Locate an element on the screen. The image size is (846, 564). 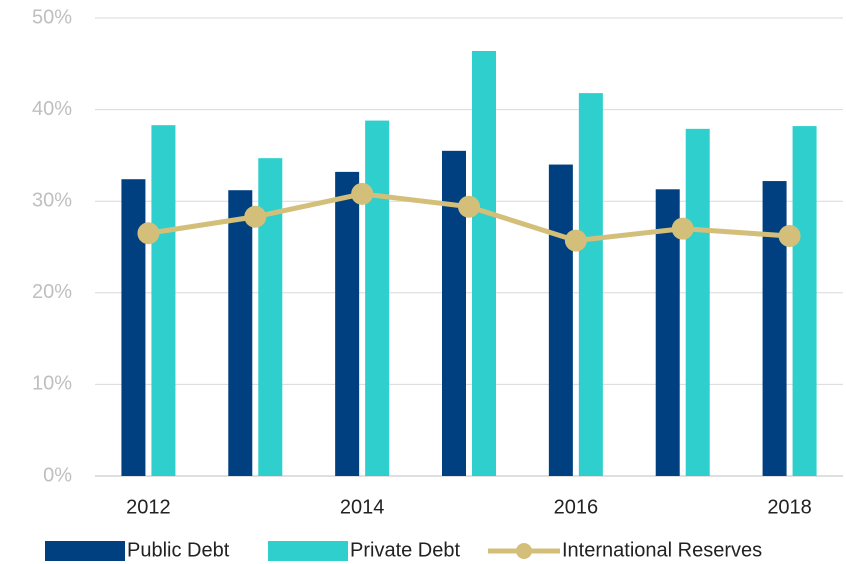
x-tick-label: 2016 is located at coordinates (576, 507).